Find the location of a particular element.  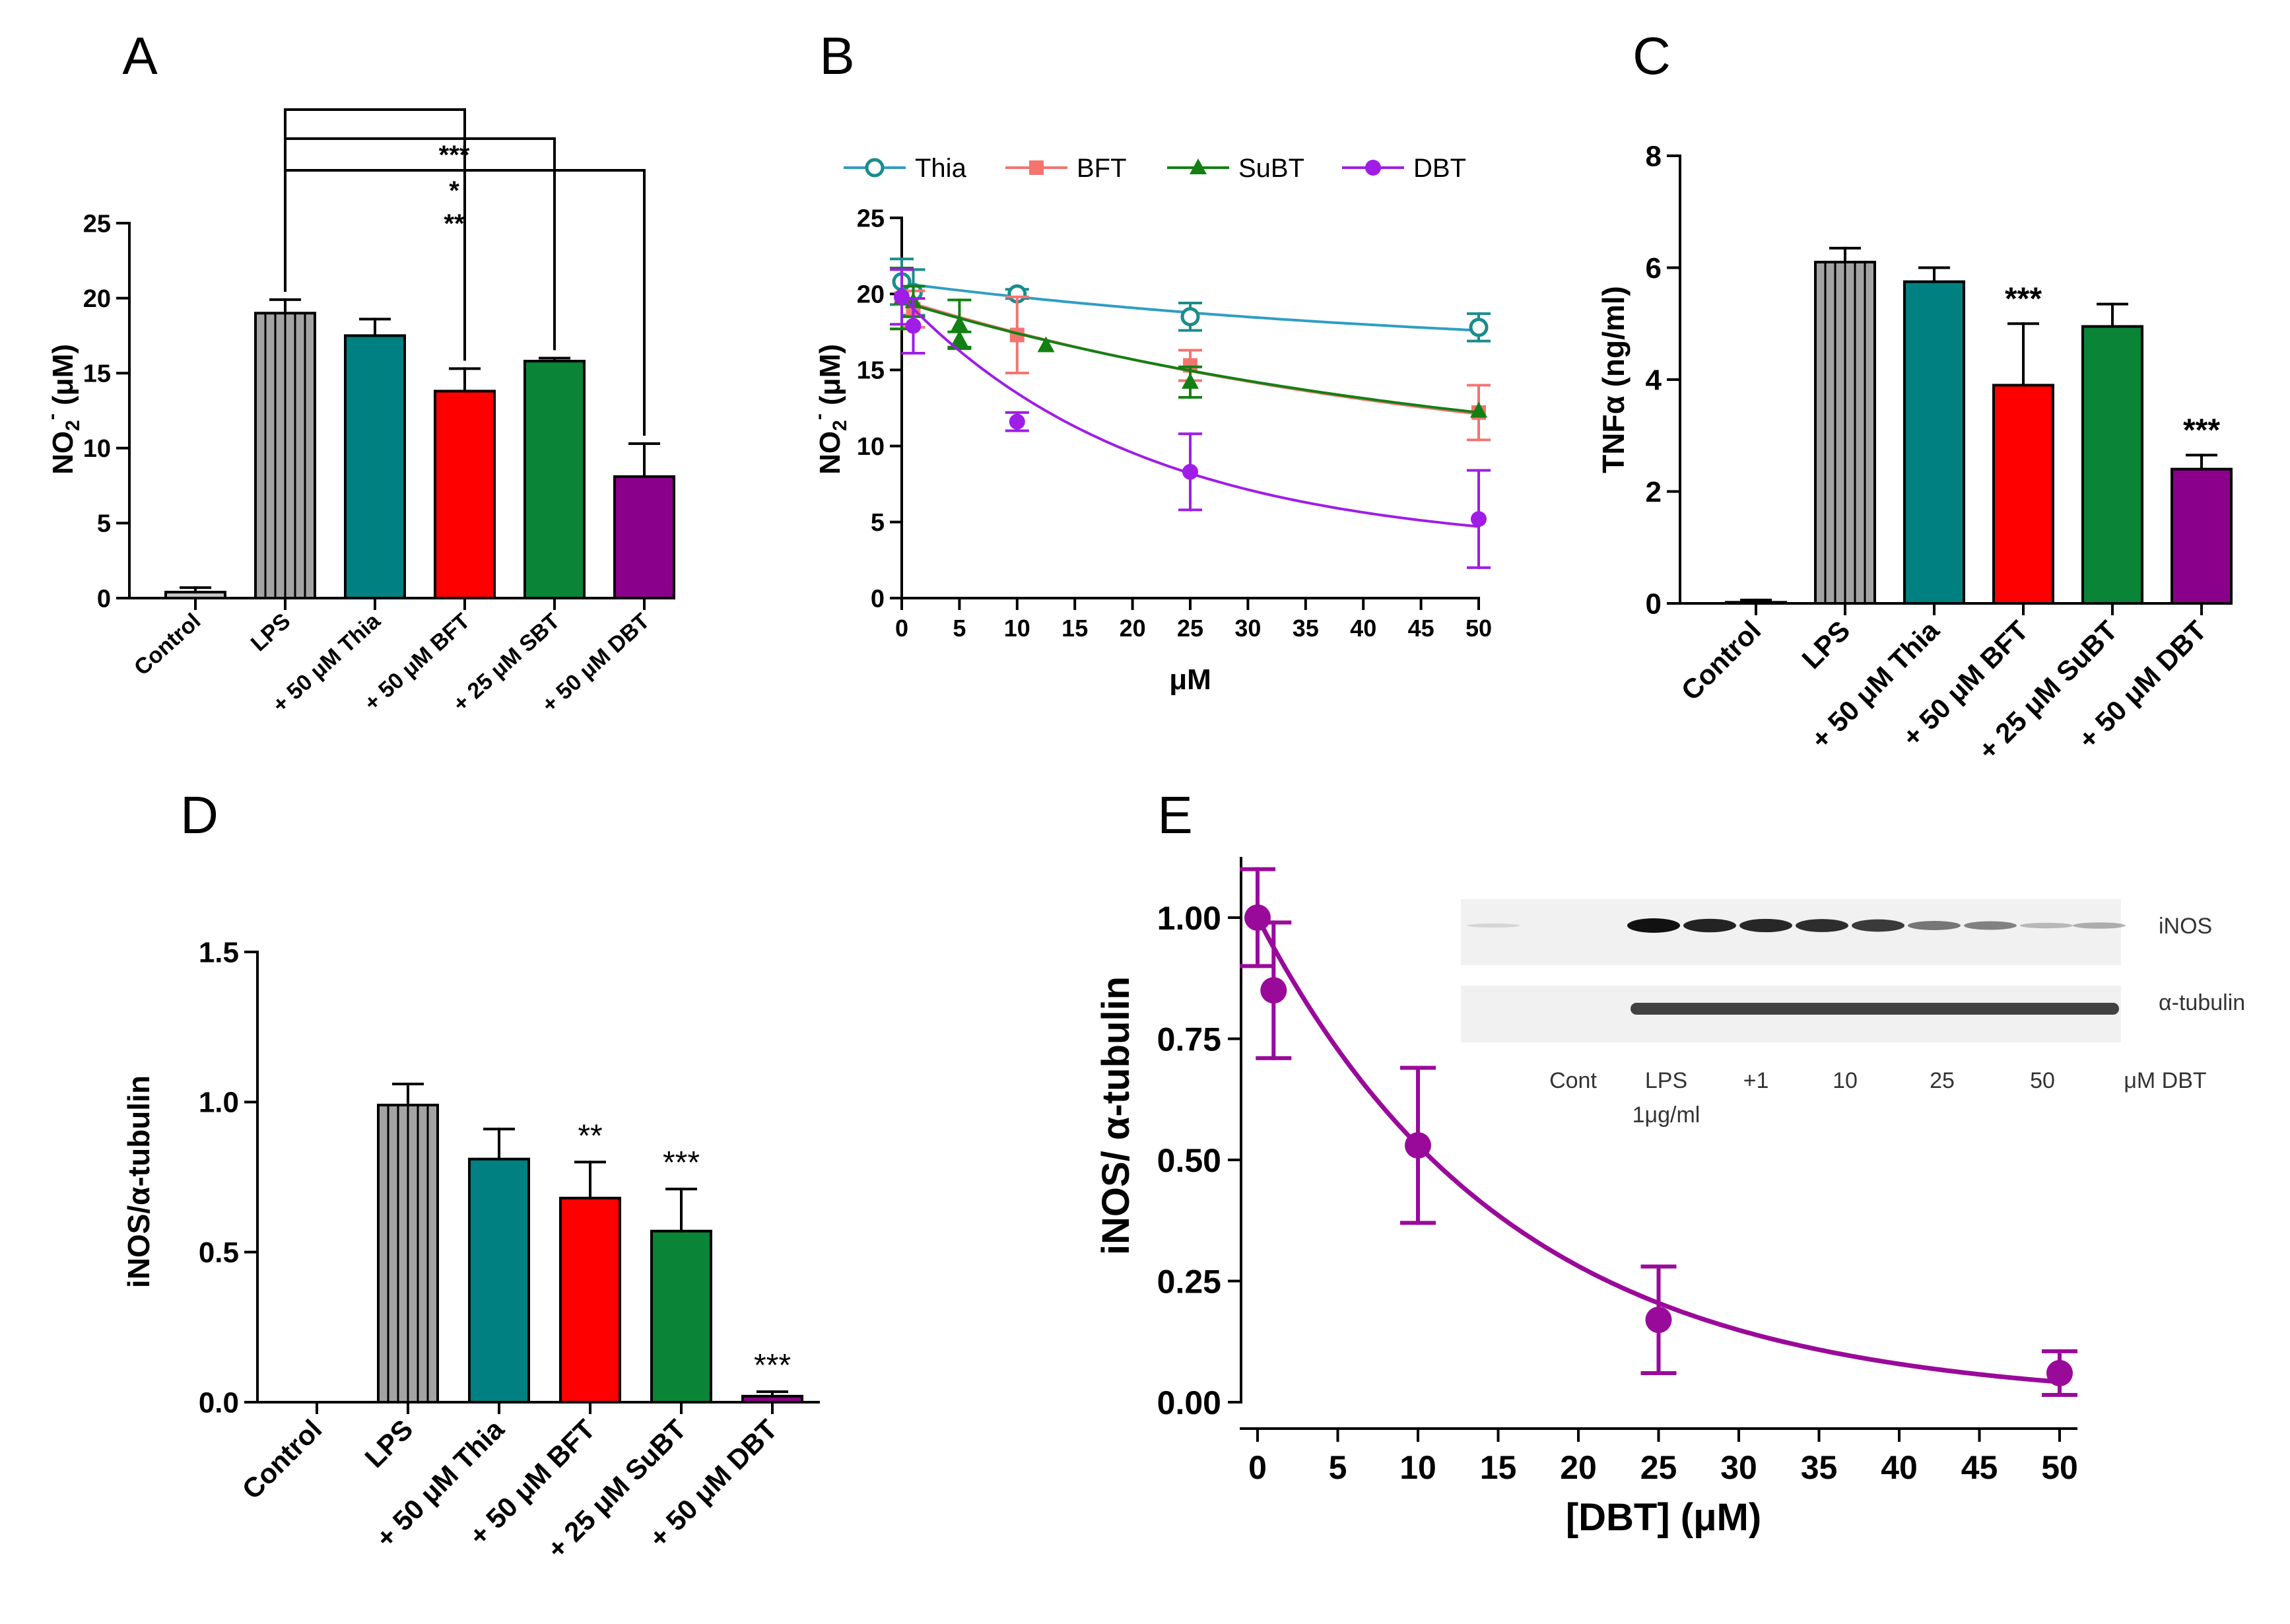

panel-e-x-tick-label: 0 is located at coordinates (1257, 1468).